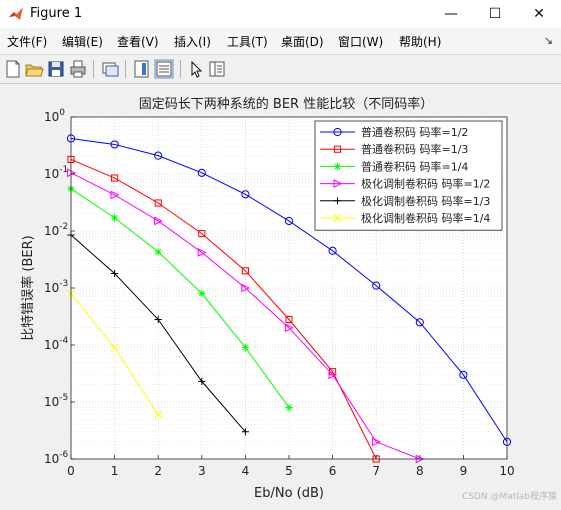 The width and height of the screenshot is (561, 510). Describe the element at coordinates (196, 69) in the screenshot. I see `pointer-icon` at that location.